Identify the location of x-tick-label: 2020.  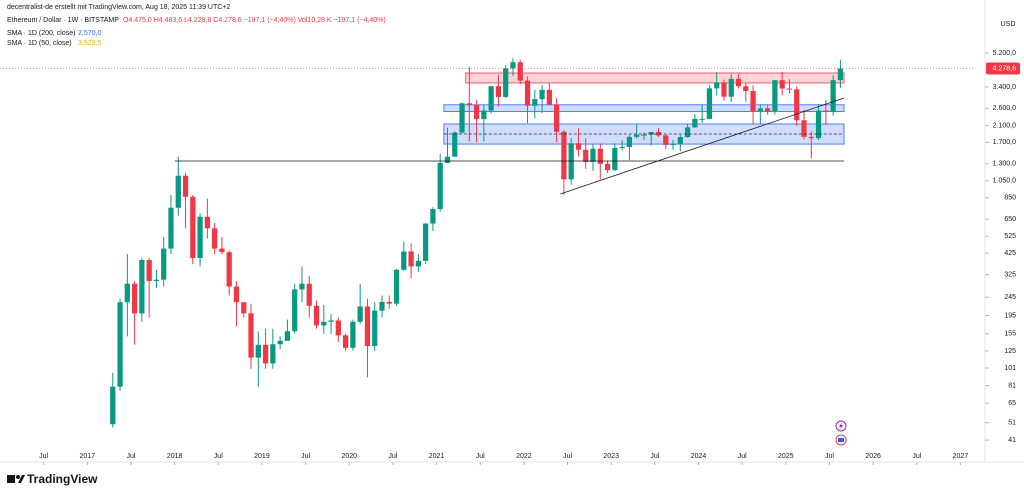
(349, 456).